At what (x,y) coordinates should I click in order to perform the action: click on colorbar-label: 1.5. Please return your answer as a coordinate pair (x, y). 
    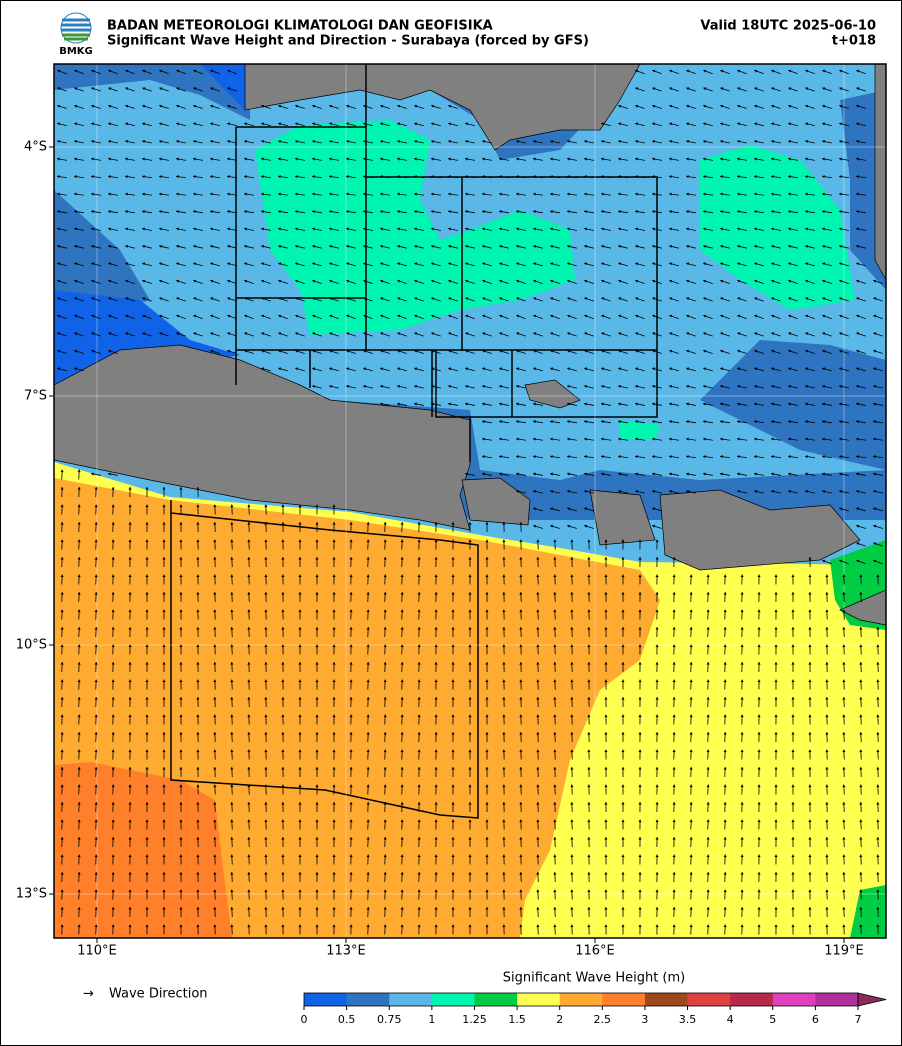
    Looking at the image, I should click on (517, 1019).